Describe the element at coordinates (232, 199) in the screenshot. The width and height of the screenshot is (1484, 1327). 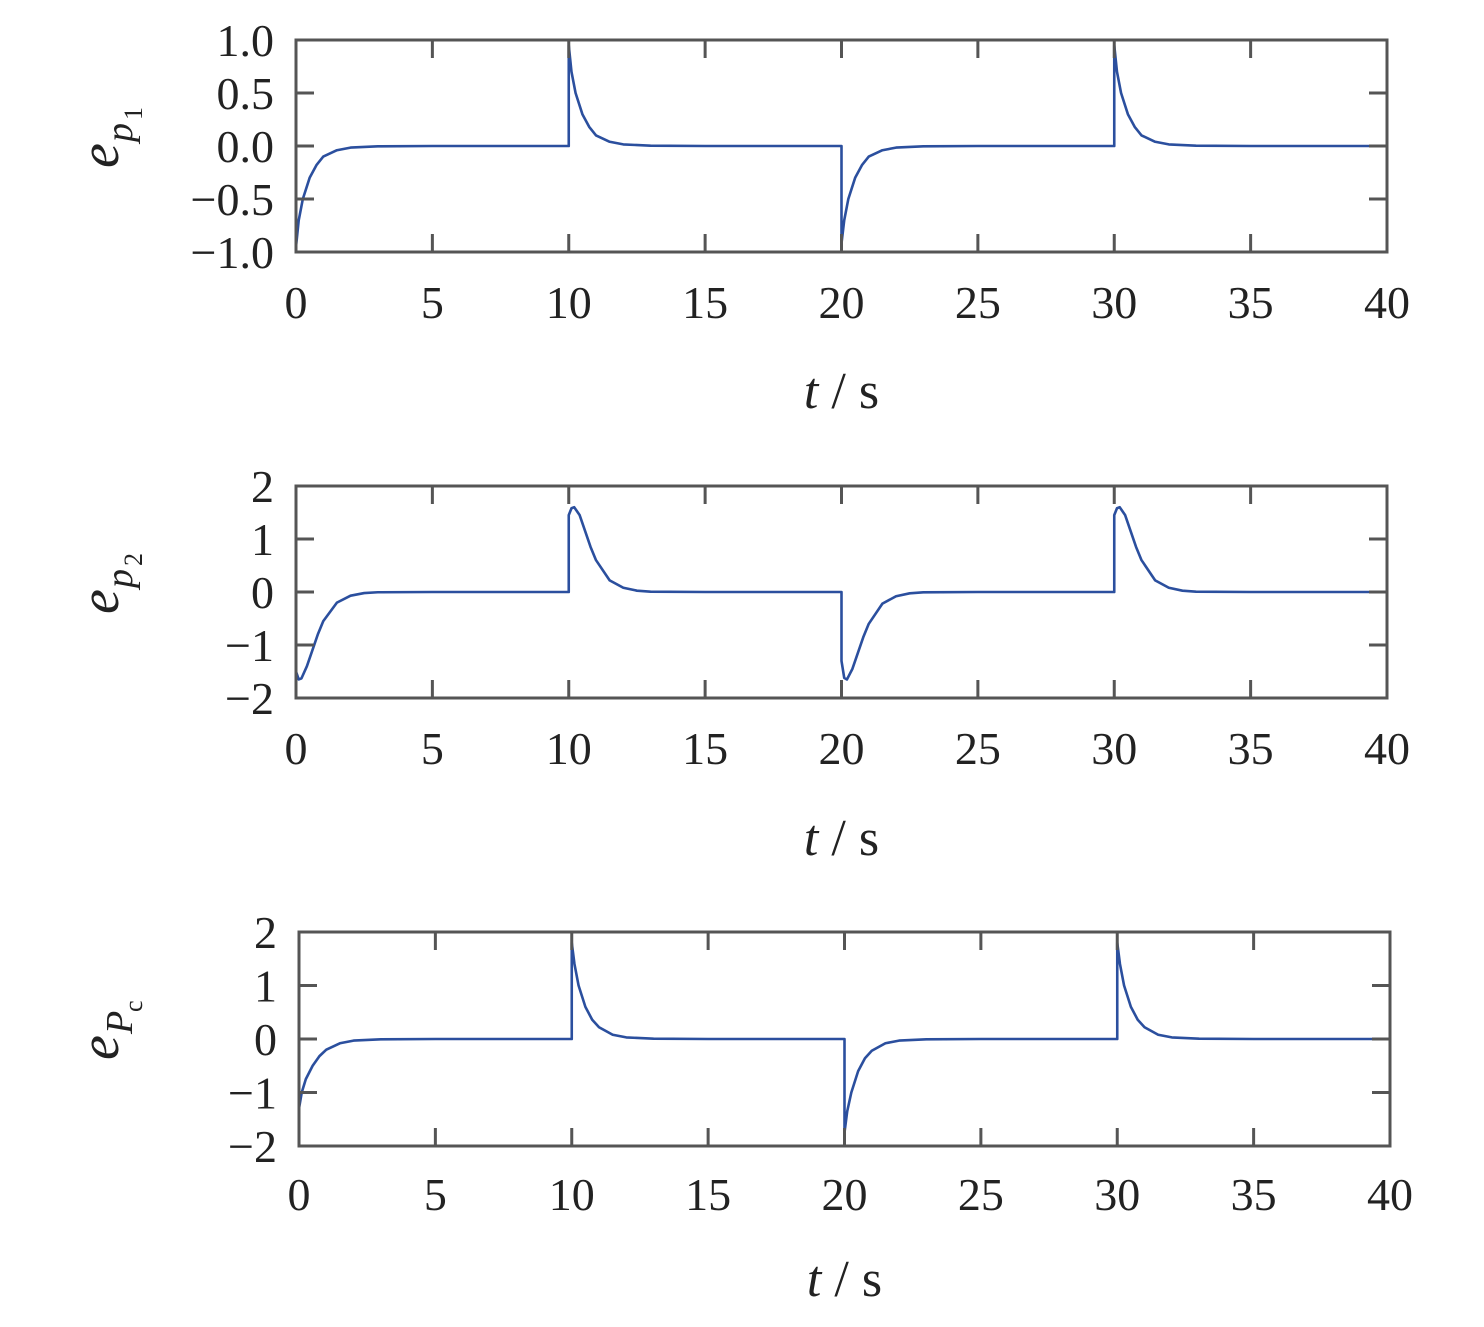
I see `y-tick-label: −0.5` at that location.